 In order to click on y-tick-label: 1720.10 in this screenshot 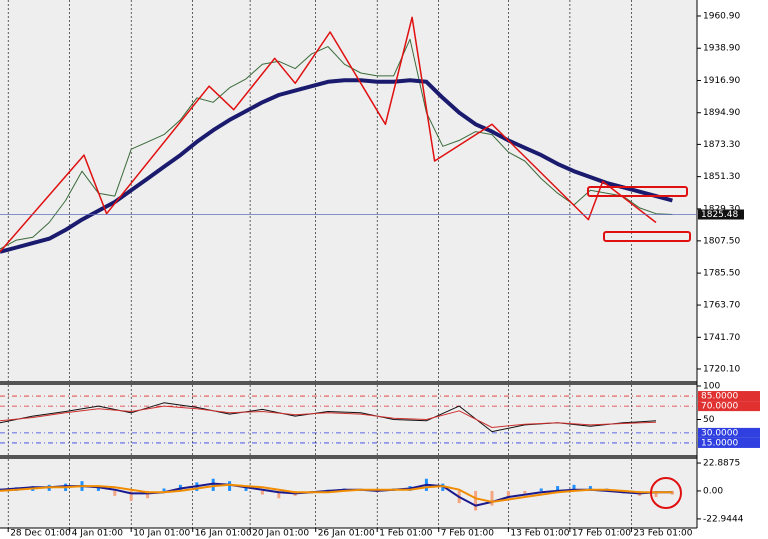, I will do `click(721, 369)`.